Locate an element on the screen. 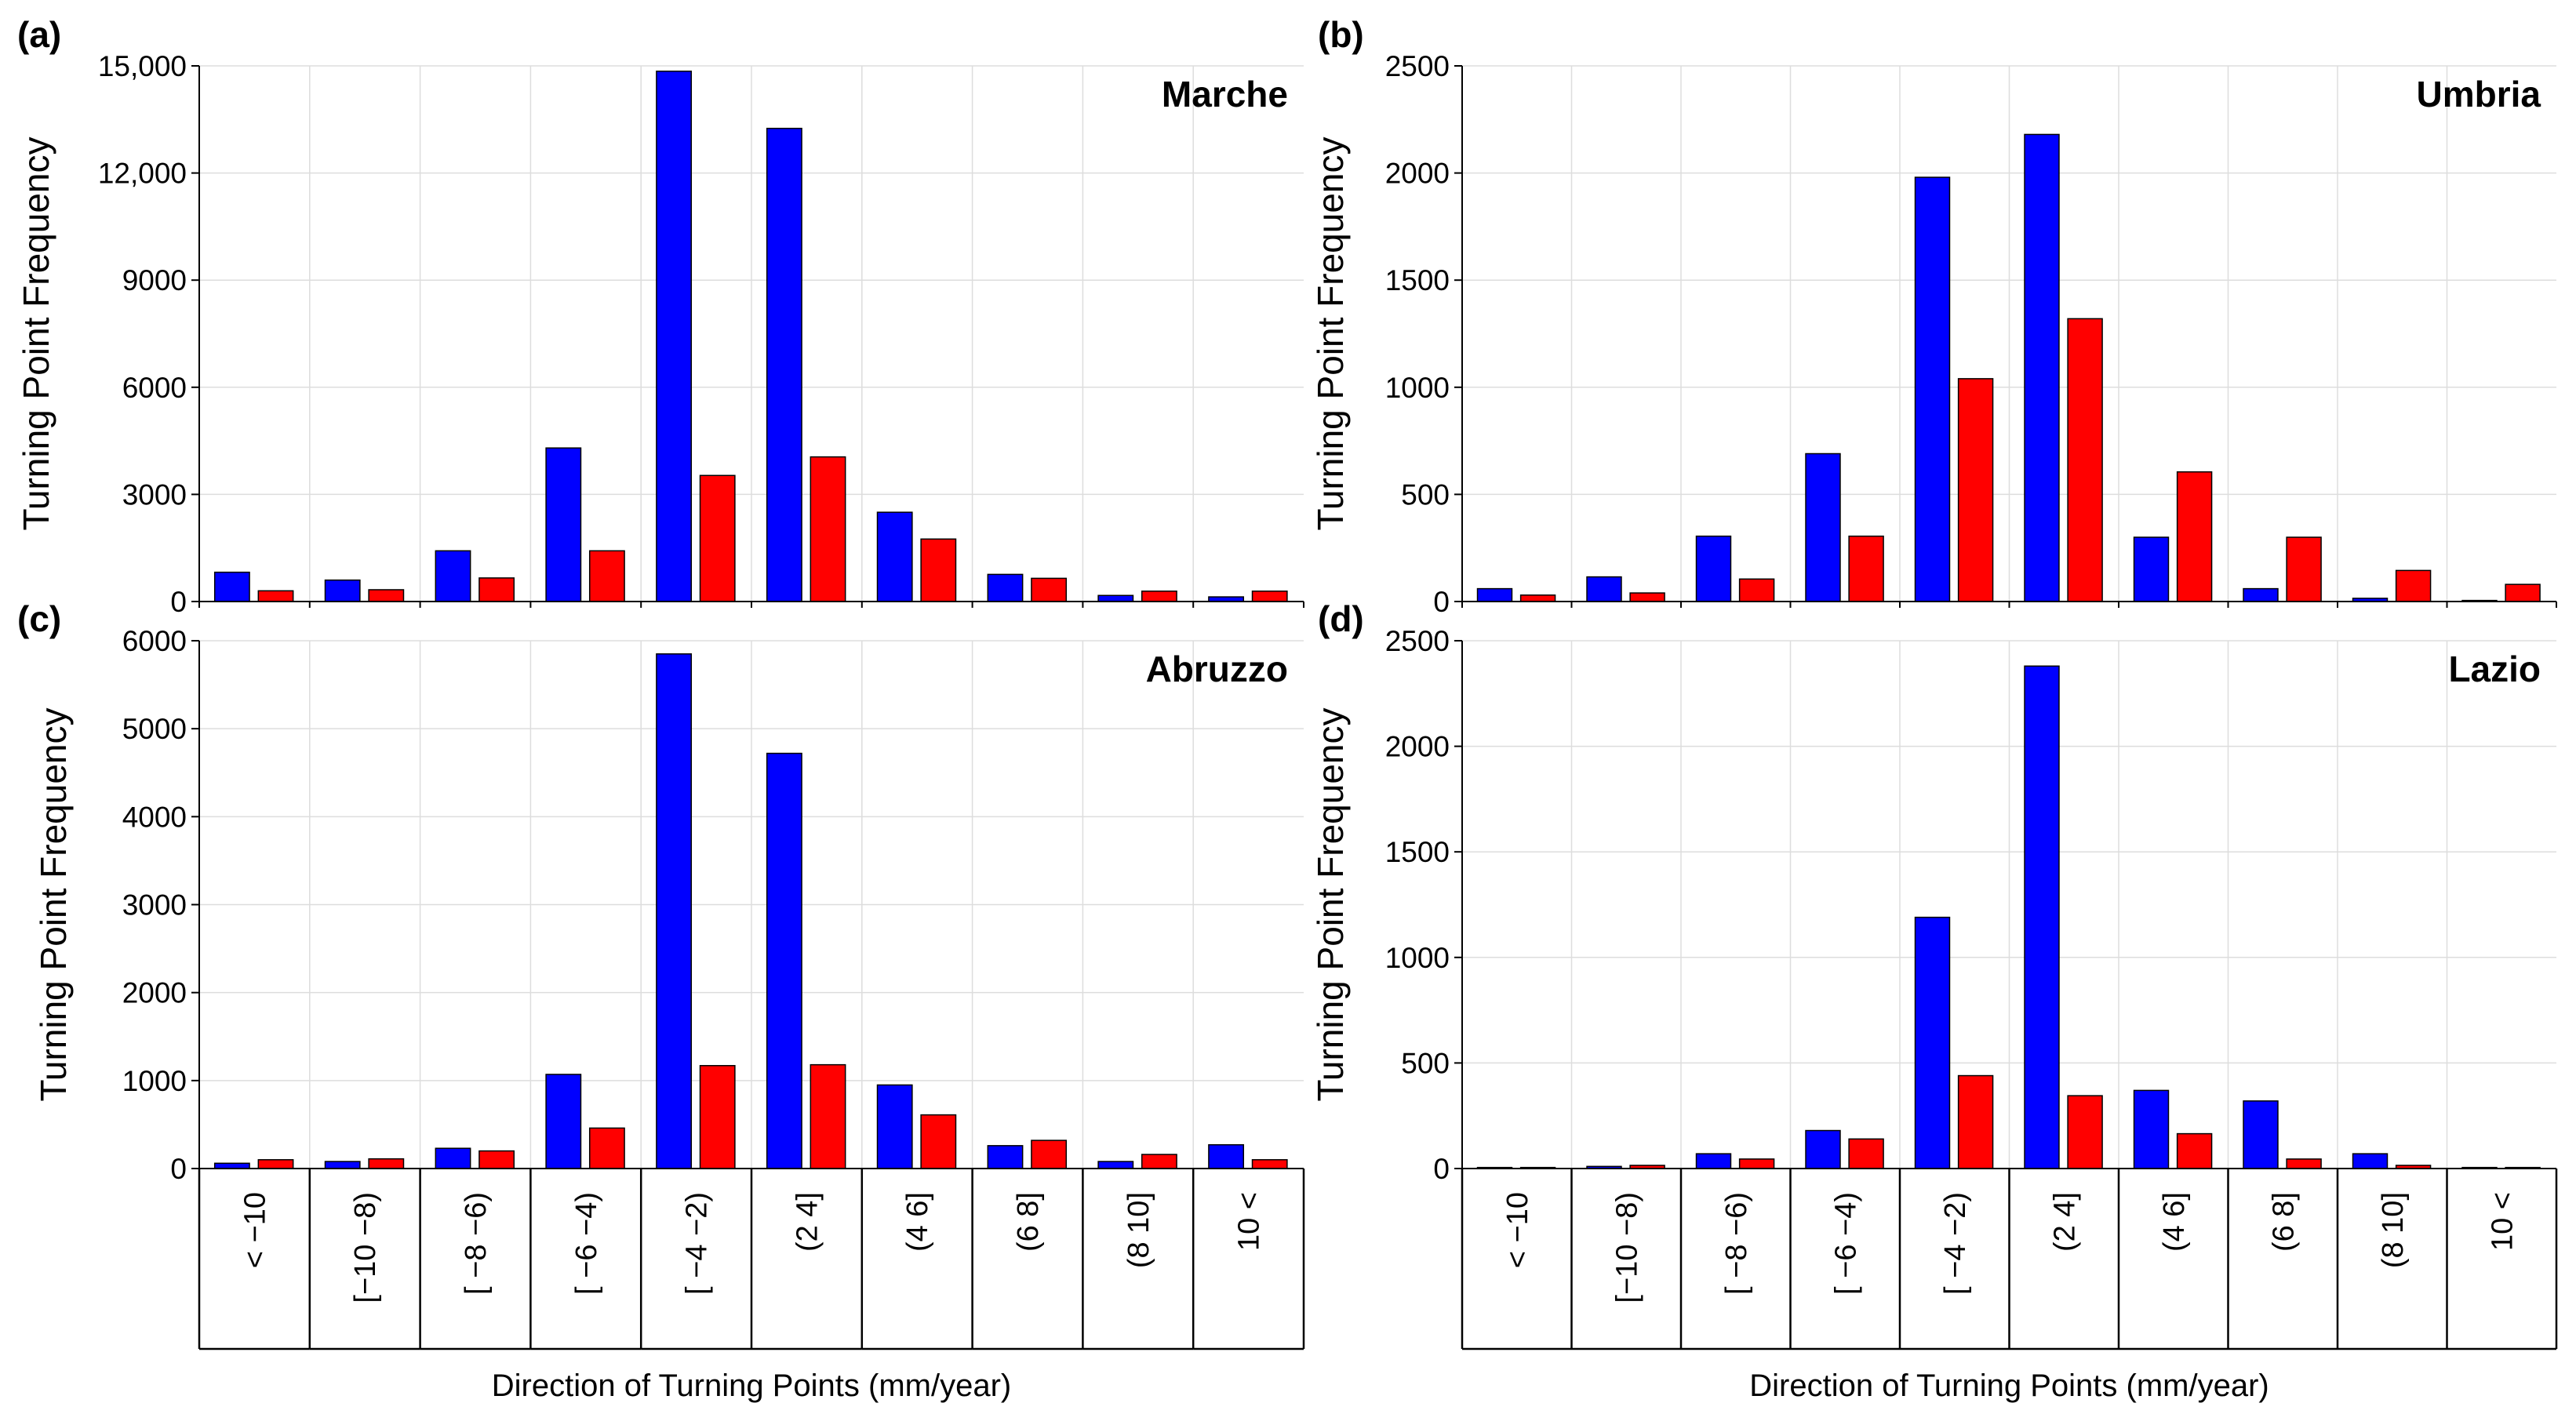 The width and height of the screenshot is (2576, 1414). y-tick-label: 9000 is located at coordinates (154, 280).